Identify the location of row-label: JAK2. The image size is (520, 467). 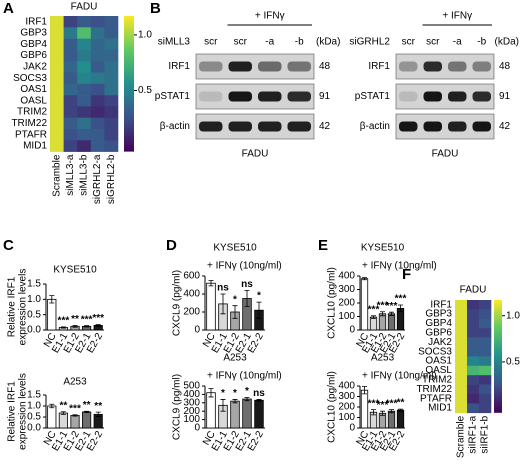
(35, 66).